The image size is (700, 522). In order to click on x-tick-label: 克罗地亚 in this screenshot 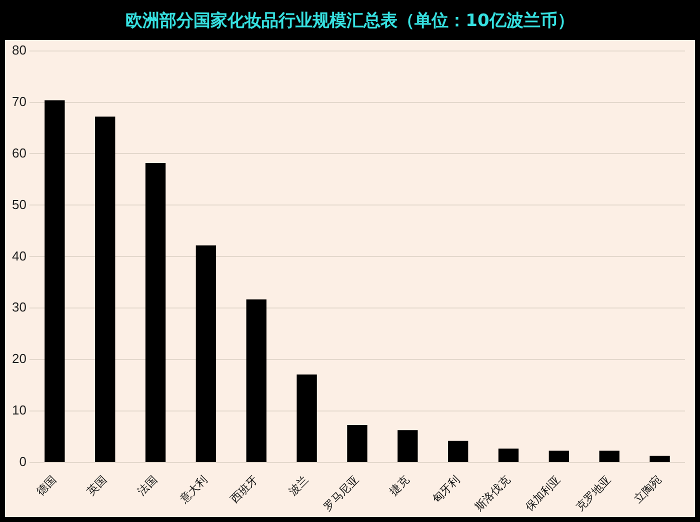, I will do `click(593, 493)`.